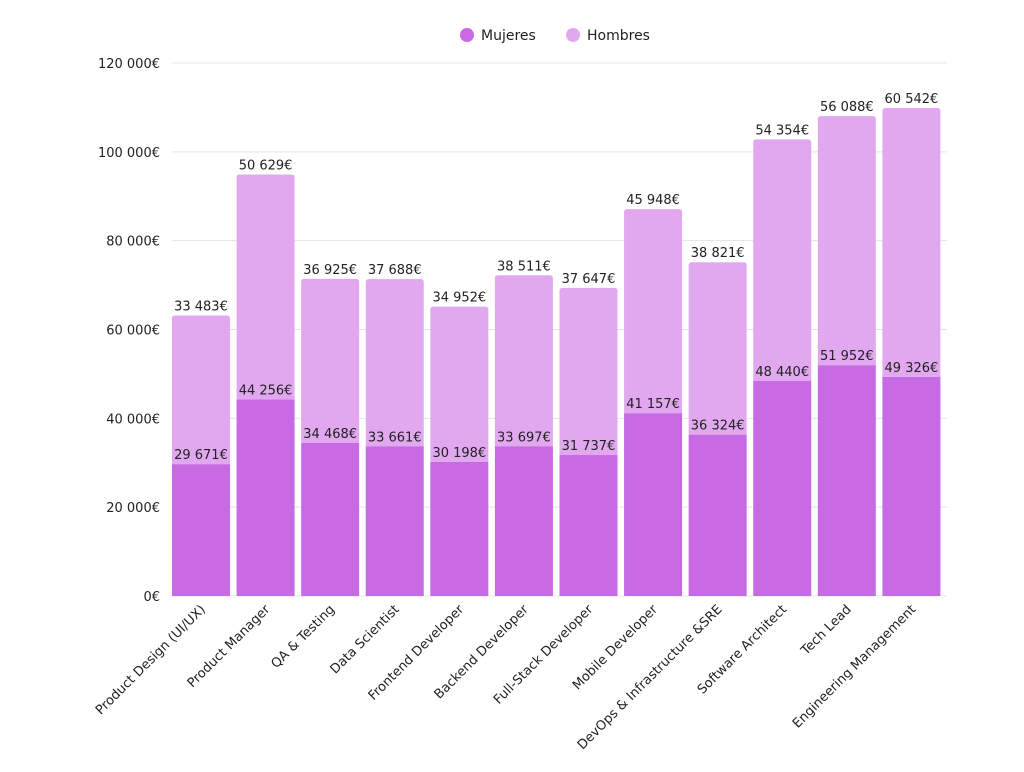 The image size is (1024, 772). I want to click on data-label-hombres: 34 952€, so click(459, 298).